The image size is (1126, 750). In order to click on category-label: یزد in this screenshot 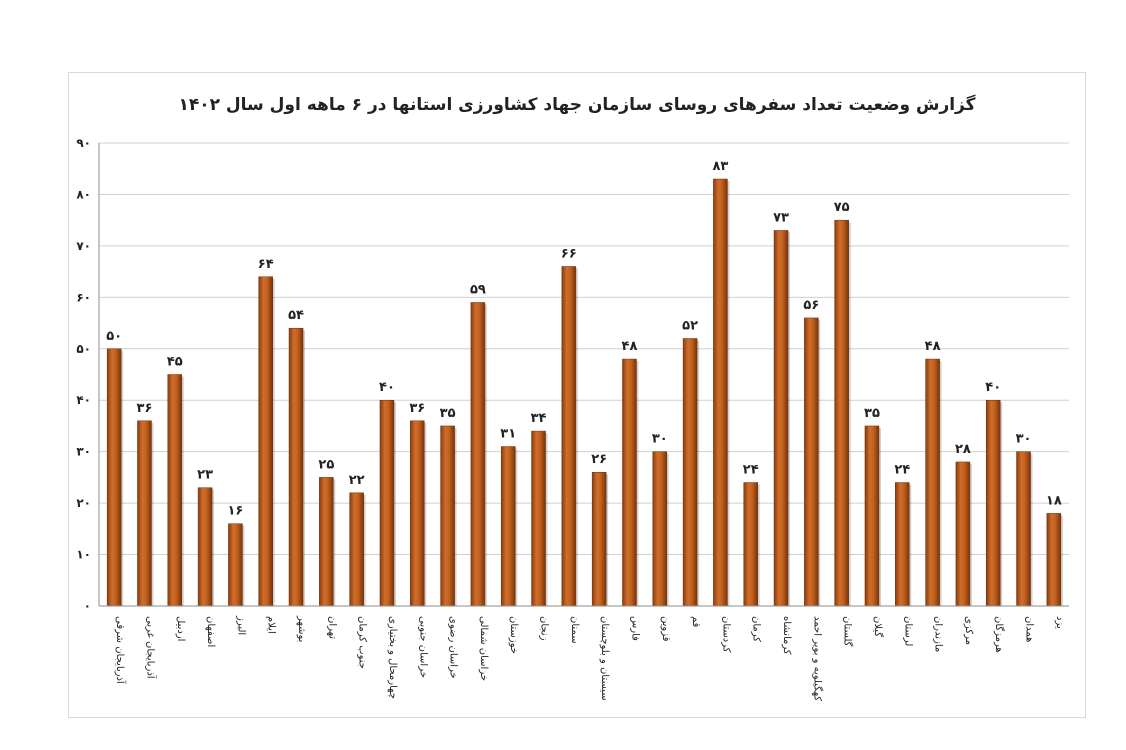, I will do `click(1059, 622)`.